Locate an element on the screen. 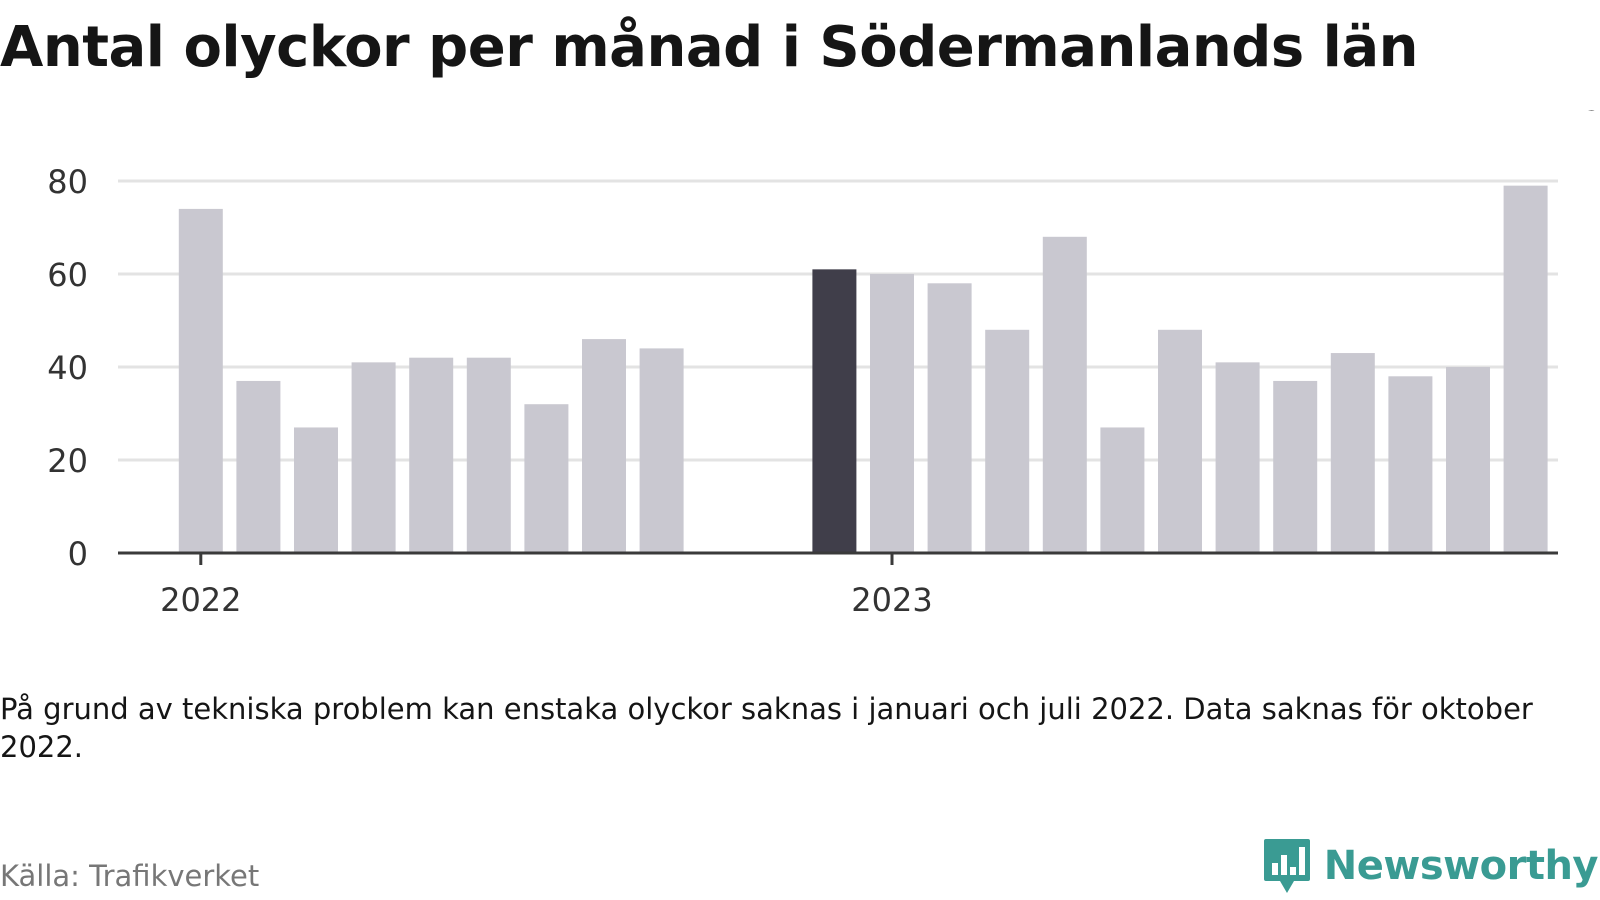 Image resolution: width=1600 pixels, height=900 pixels. brand-logo: Newsworthy is located at coordinates (1430, 866).